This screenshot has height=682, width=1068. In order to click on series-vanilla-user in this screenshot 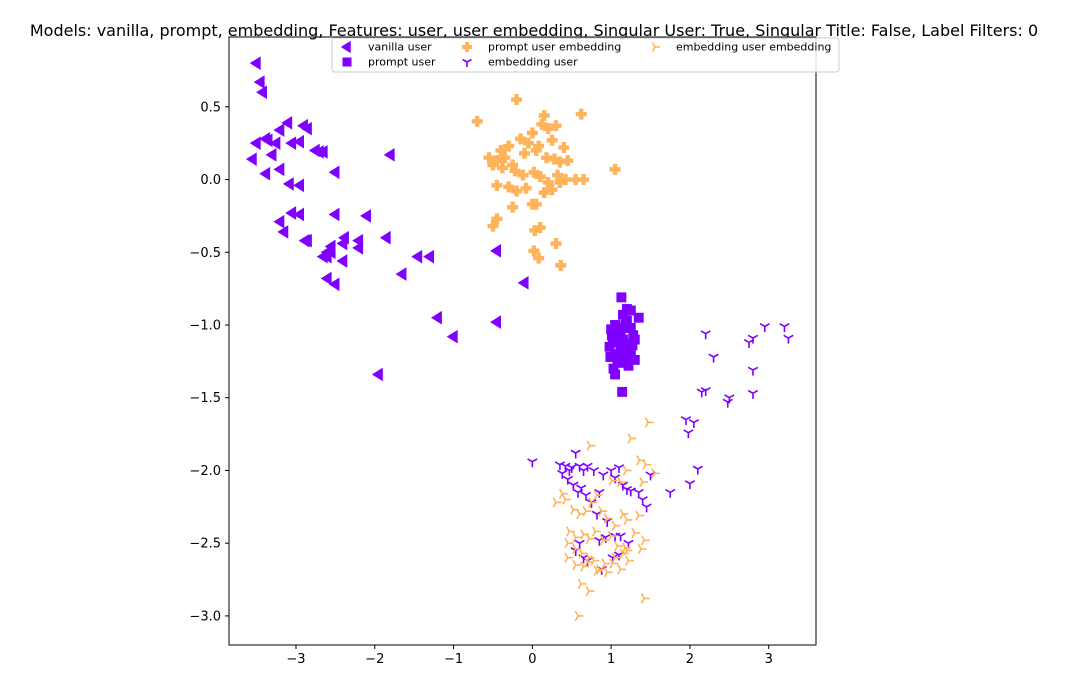, I will do `click(387, 219)`.